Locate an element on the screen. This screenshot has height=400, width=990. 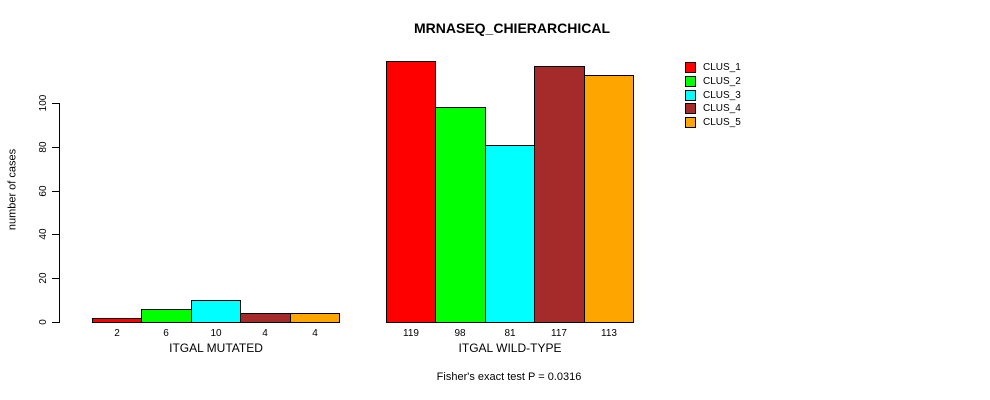
bar-value-label: 81 is located at coordinates (510, 333).